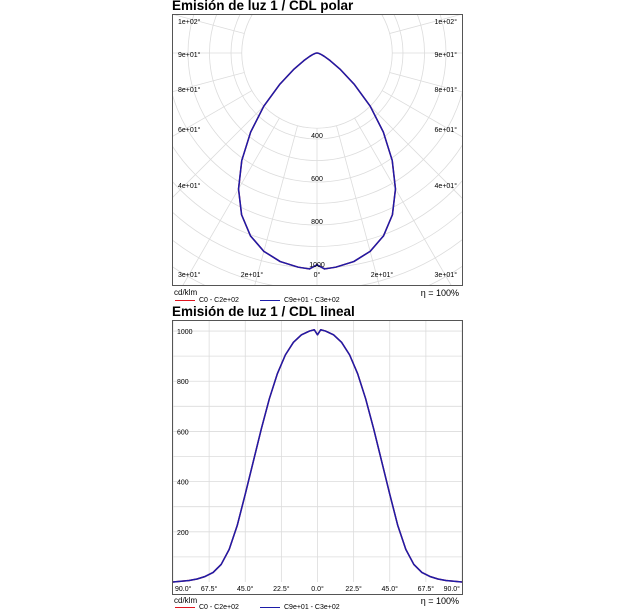 This screenshot has width=633, height=614. I want to click on linear-unit-label: cd/klm, so click(186, 600).